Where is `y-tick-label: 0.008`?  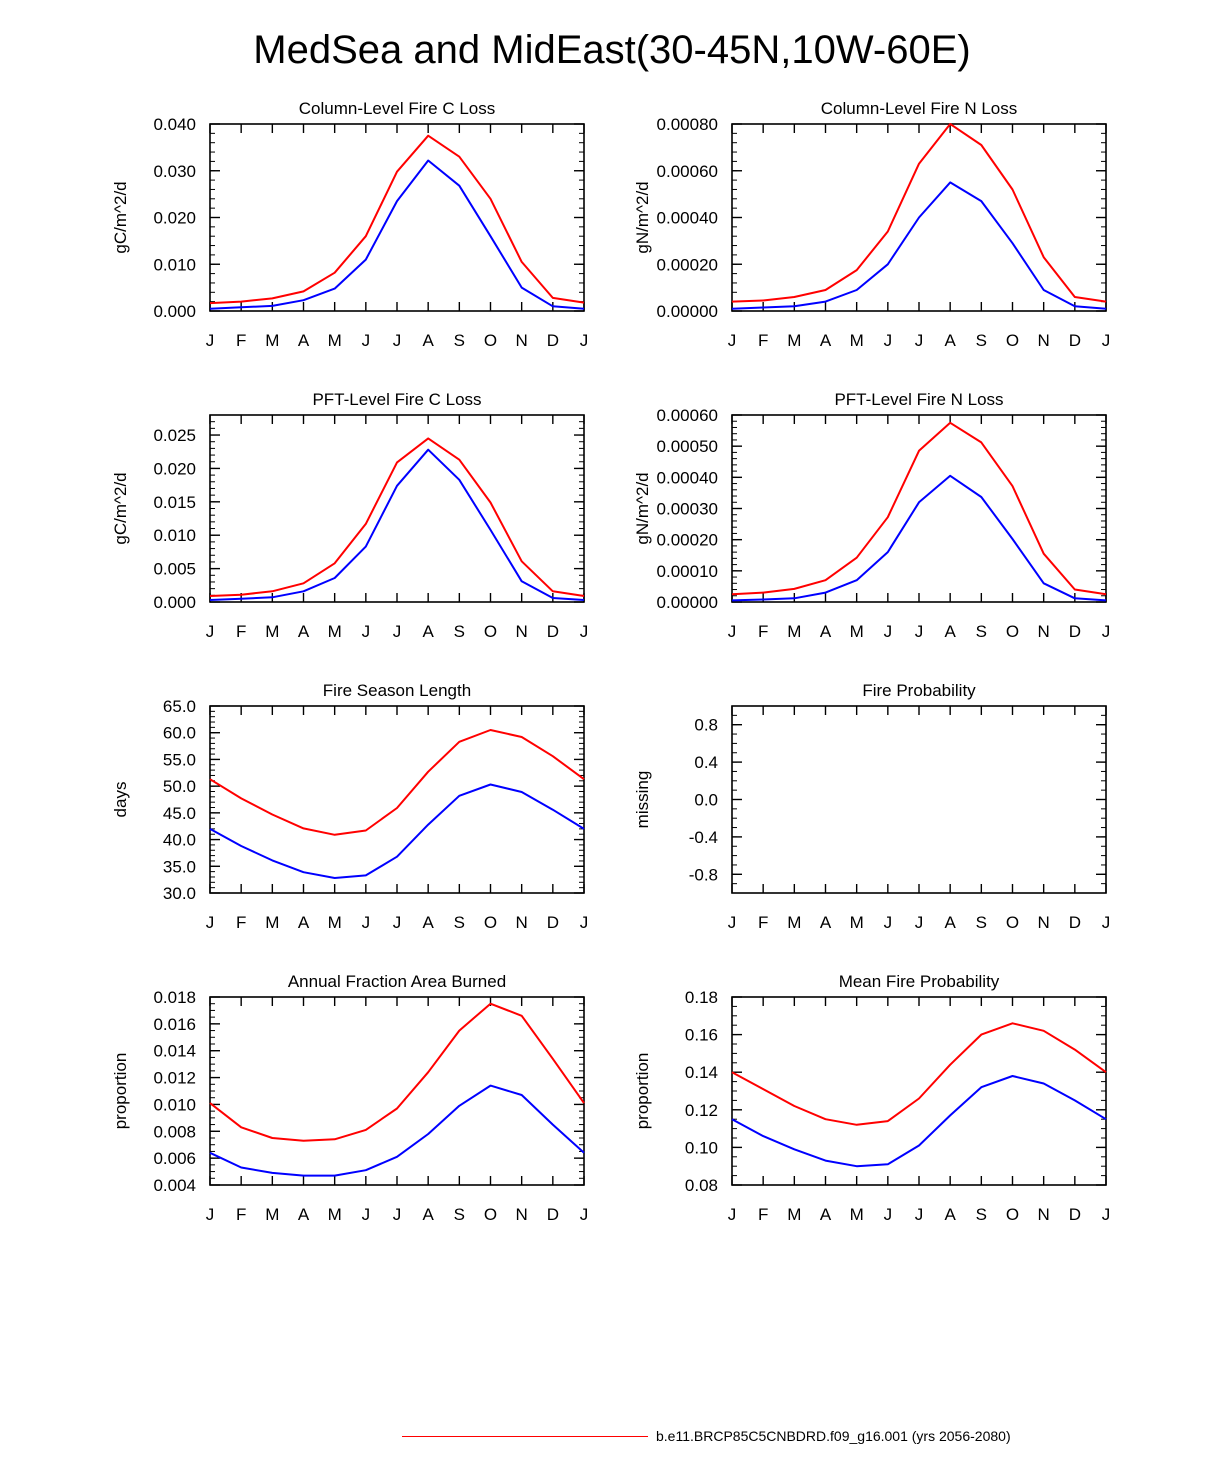 y-tick-label: 0.008 is located at coordinates (174, 1131).